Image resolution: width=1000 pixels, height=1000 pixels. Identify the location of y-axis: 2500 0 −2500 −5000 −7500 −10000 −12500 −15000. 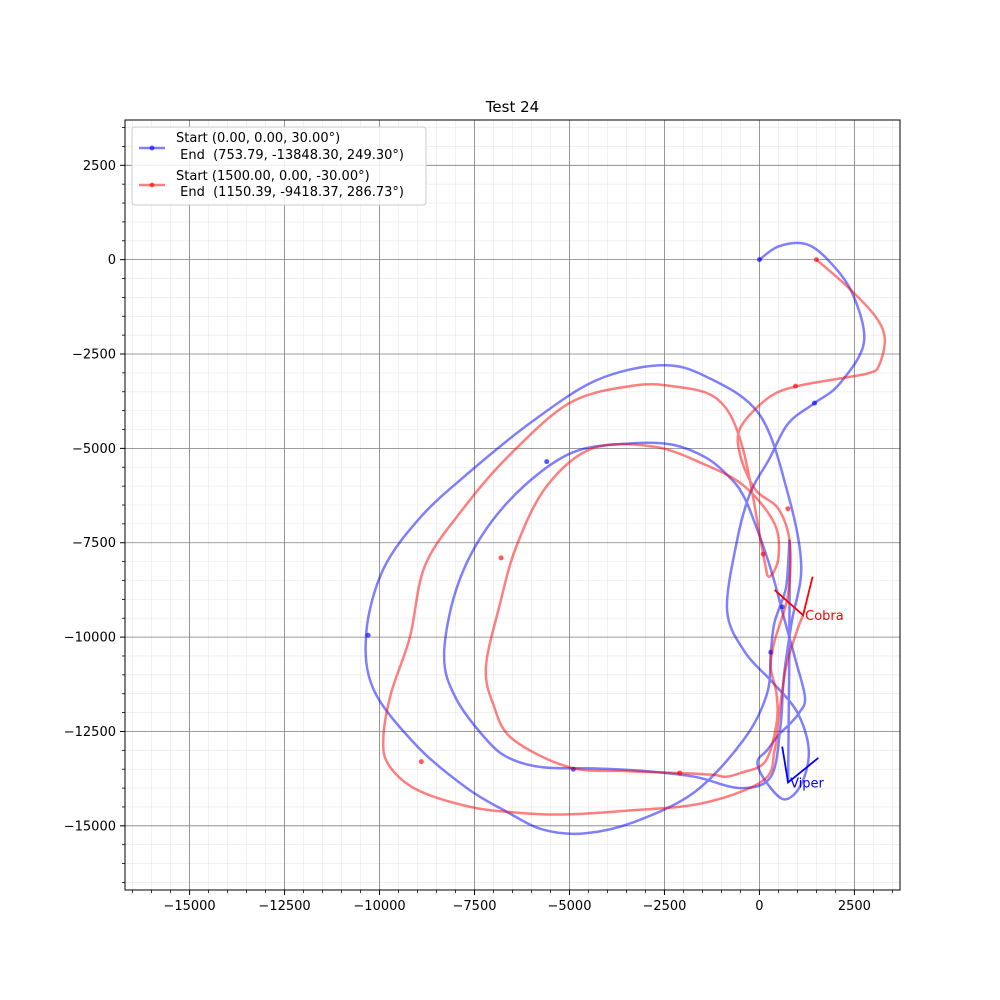
(94, 505).